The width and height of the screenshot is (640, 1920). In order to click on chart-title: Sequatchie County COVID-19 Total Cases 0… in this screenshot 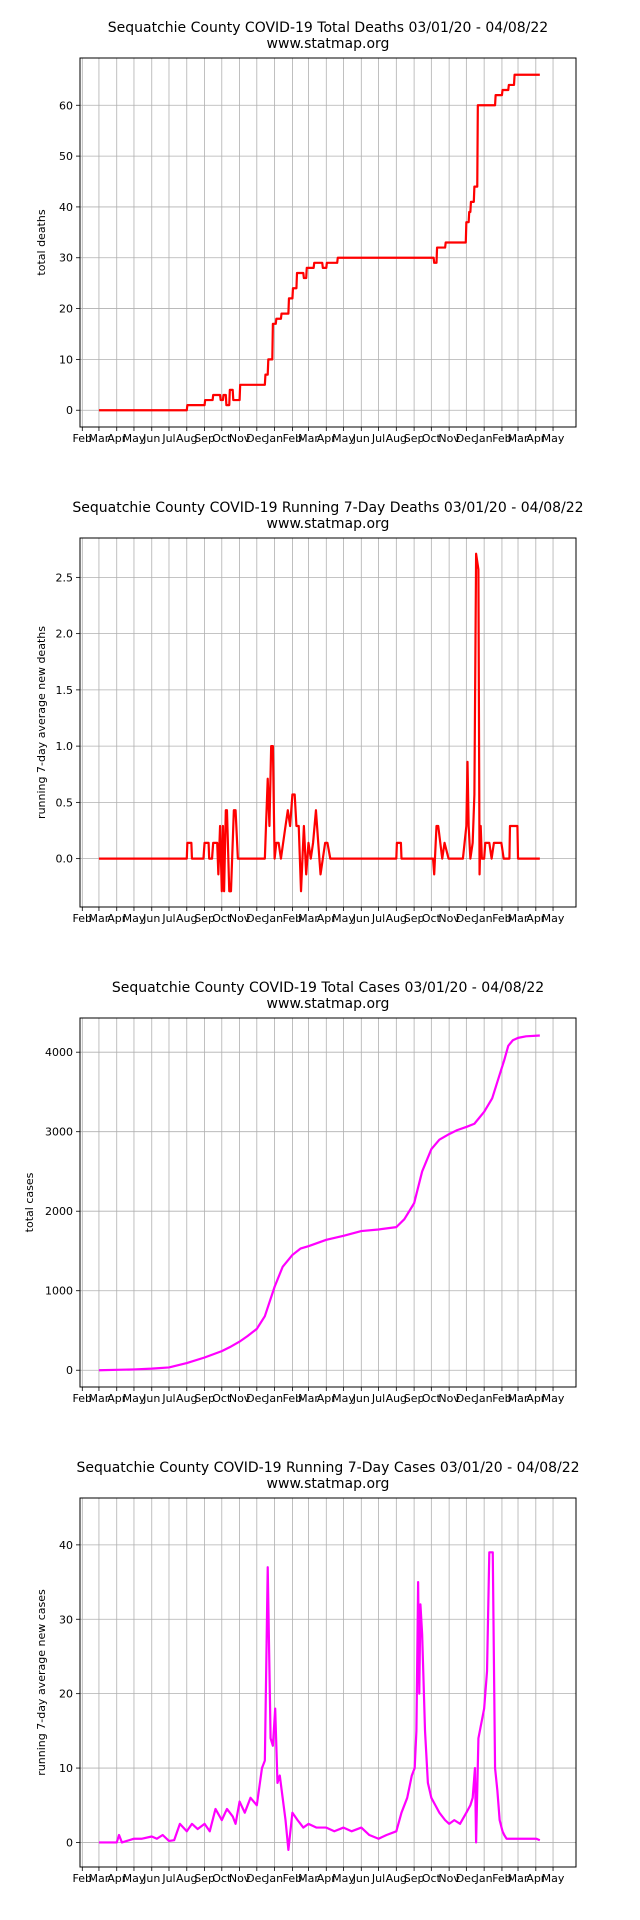, I will do `click(328, 988)`.